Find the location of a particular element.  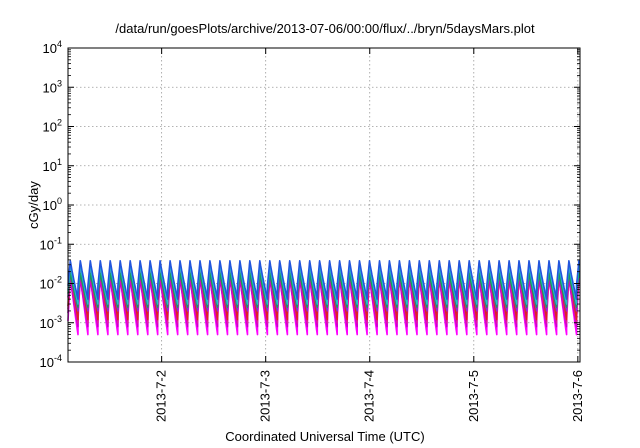

x-tick-label: 2013-7-4 is located at coordinates (369, 396).